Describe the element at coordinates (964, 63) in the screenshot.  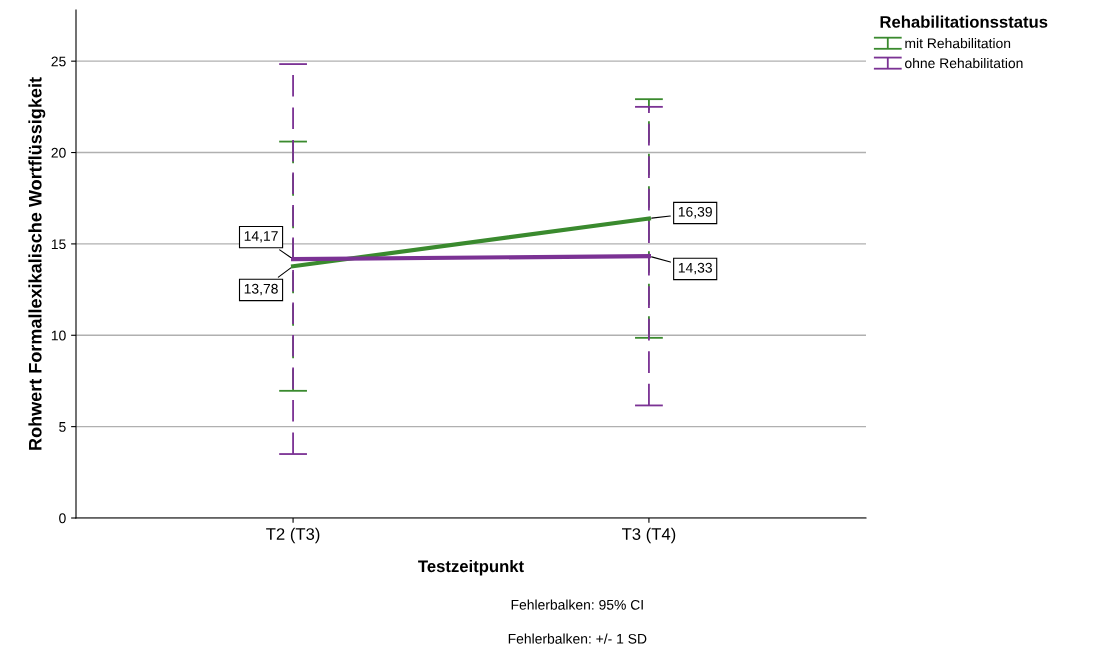
I see `legend-label: ohne Rehabilitation` at that location.